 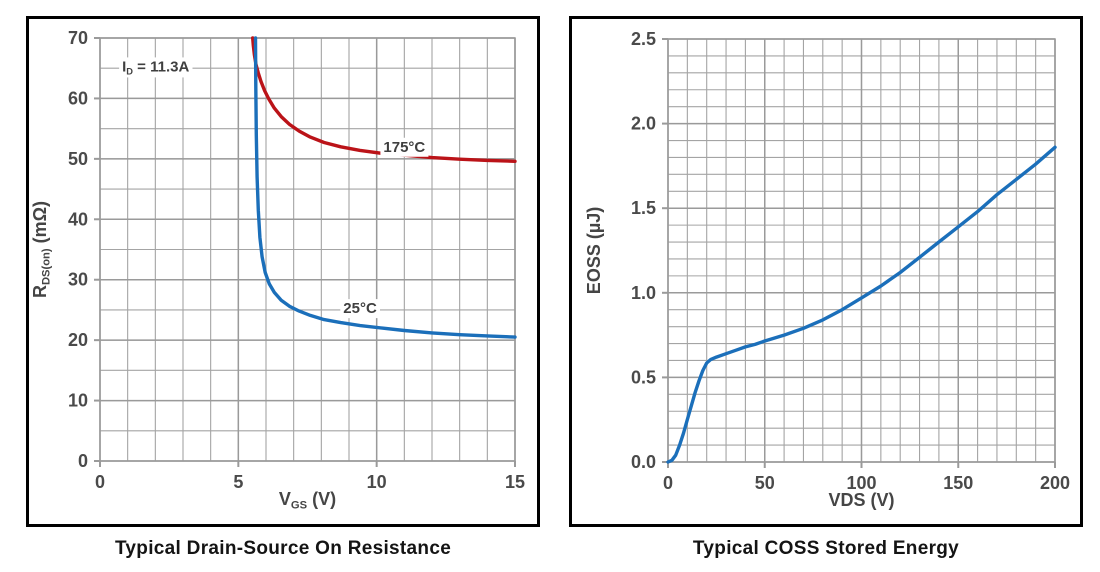 I want to click on x-axis-label: VGS (V), so click(x=307, y=500).